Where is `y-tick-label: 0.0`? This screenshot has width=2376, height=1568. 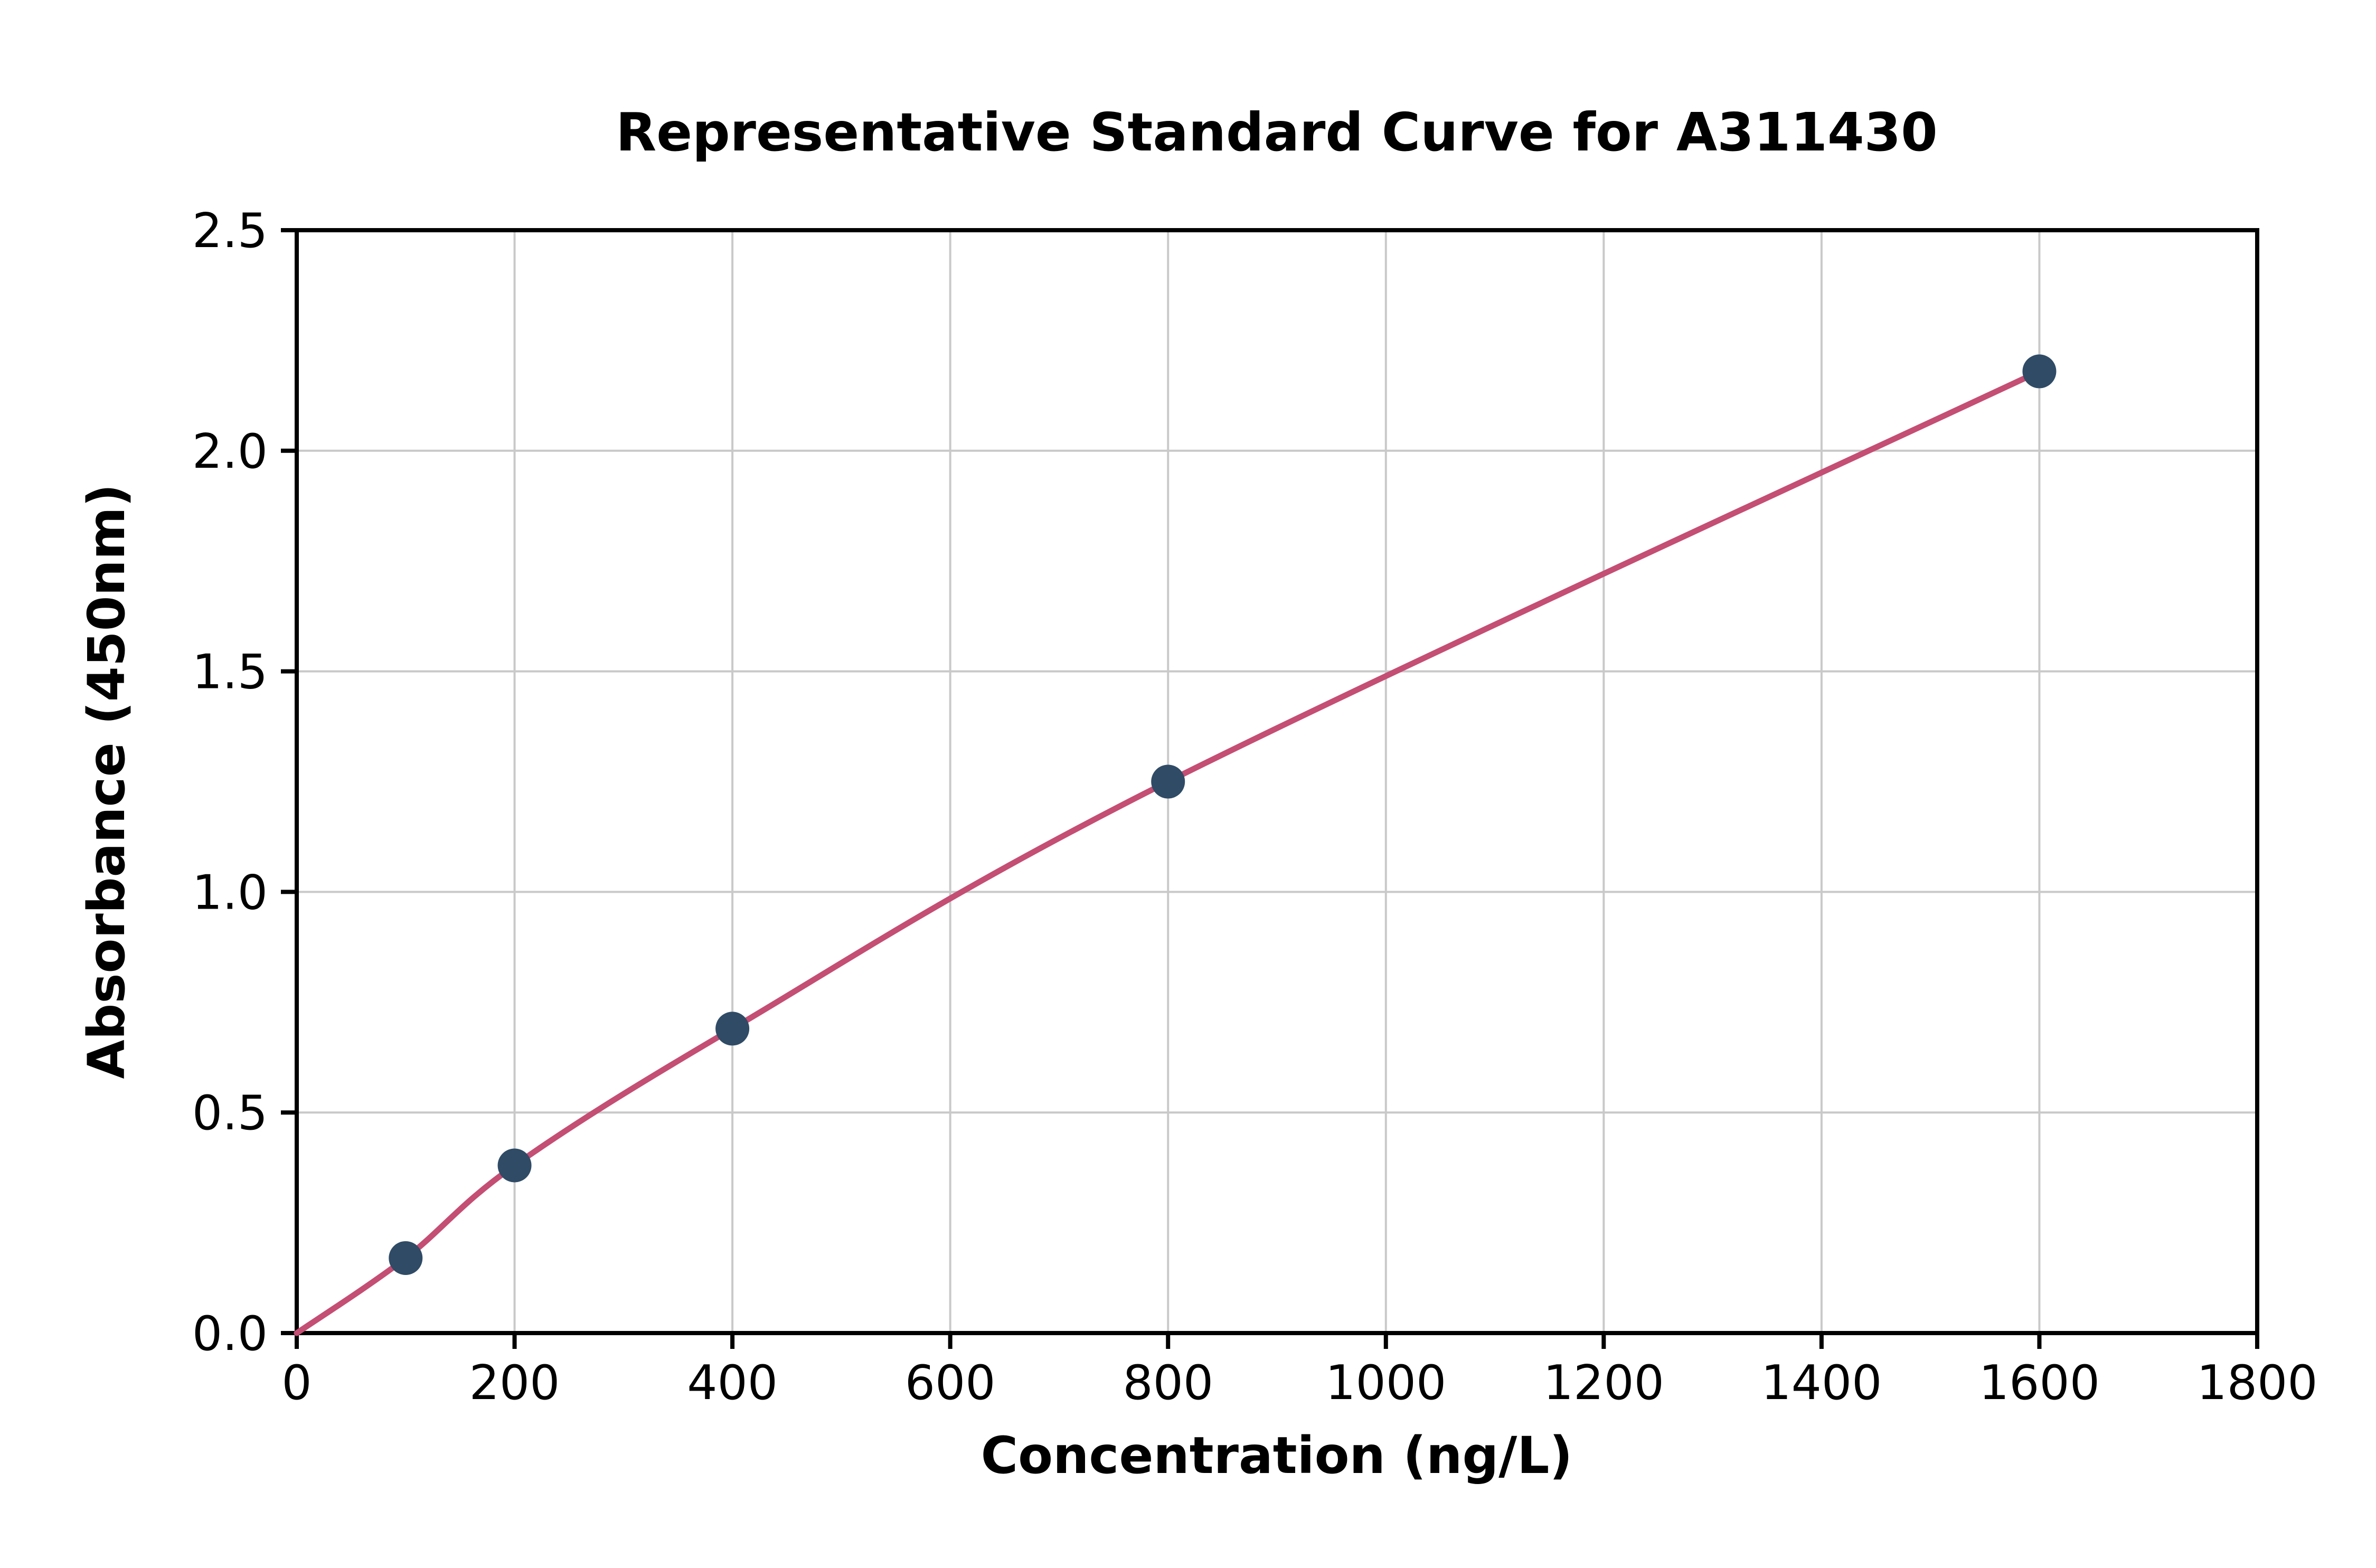
y-tick-label: 0.0 is located at coordinates (230, 1334).